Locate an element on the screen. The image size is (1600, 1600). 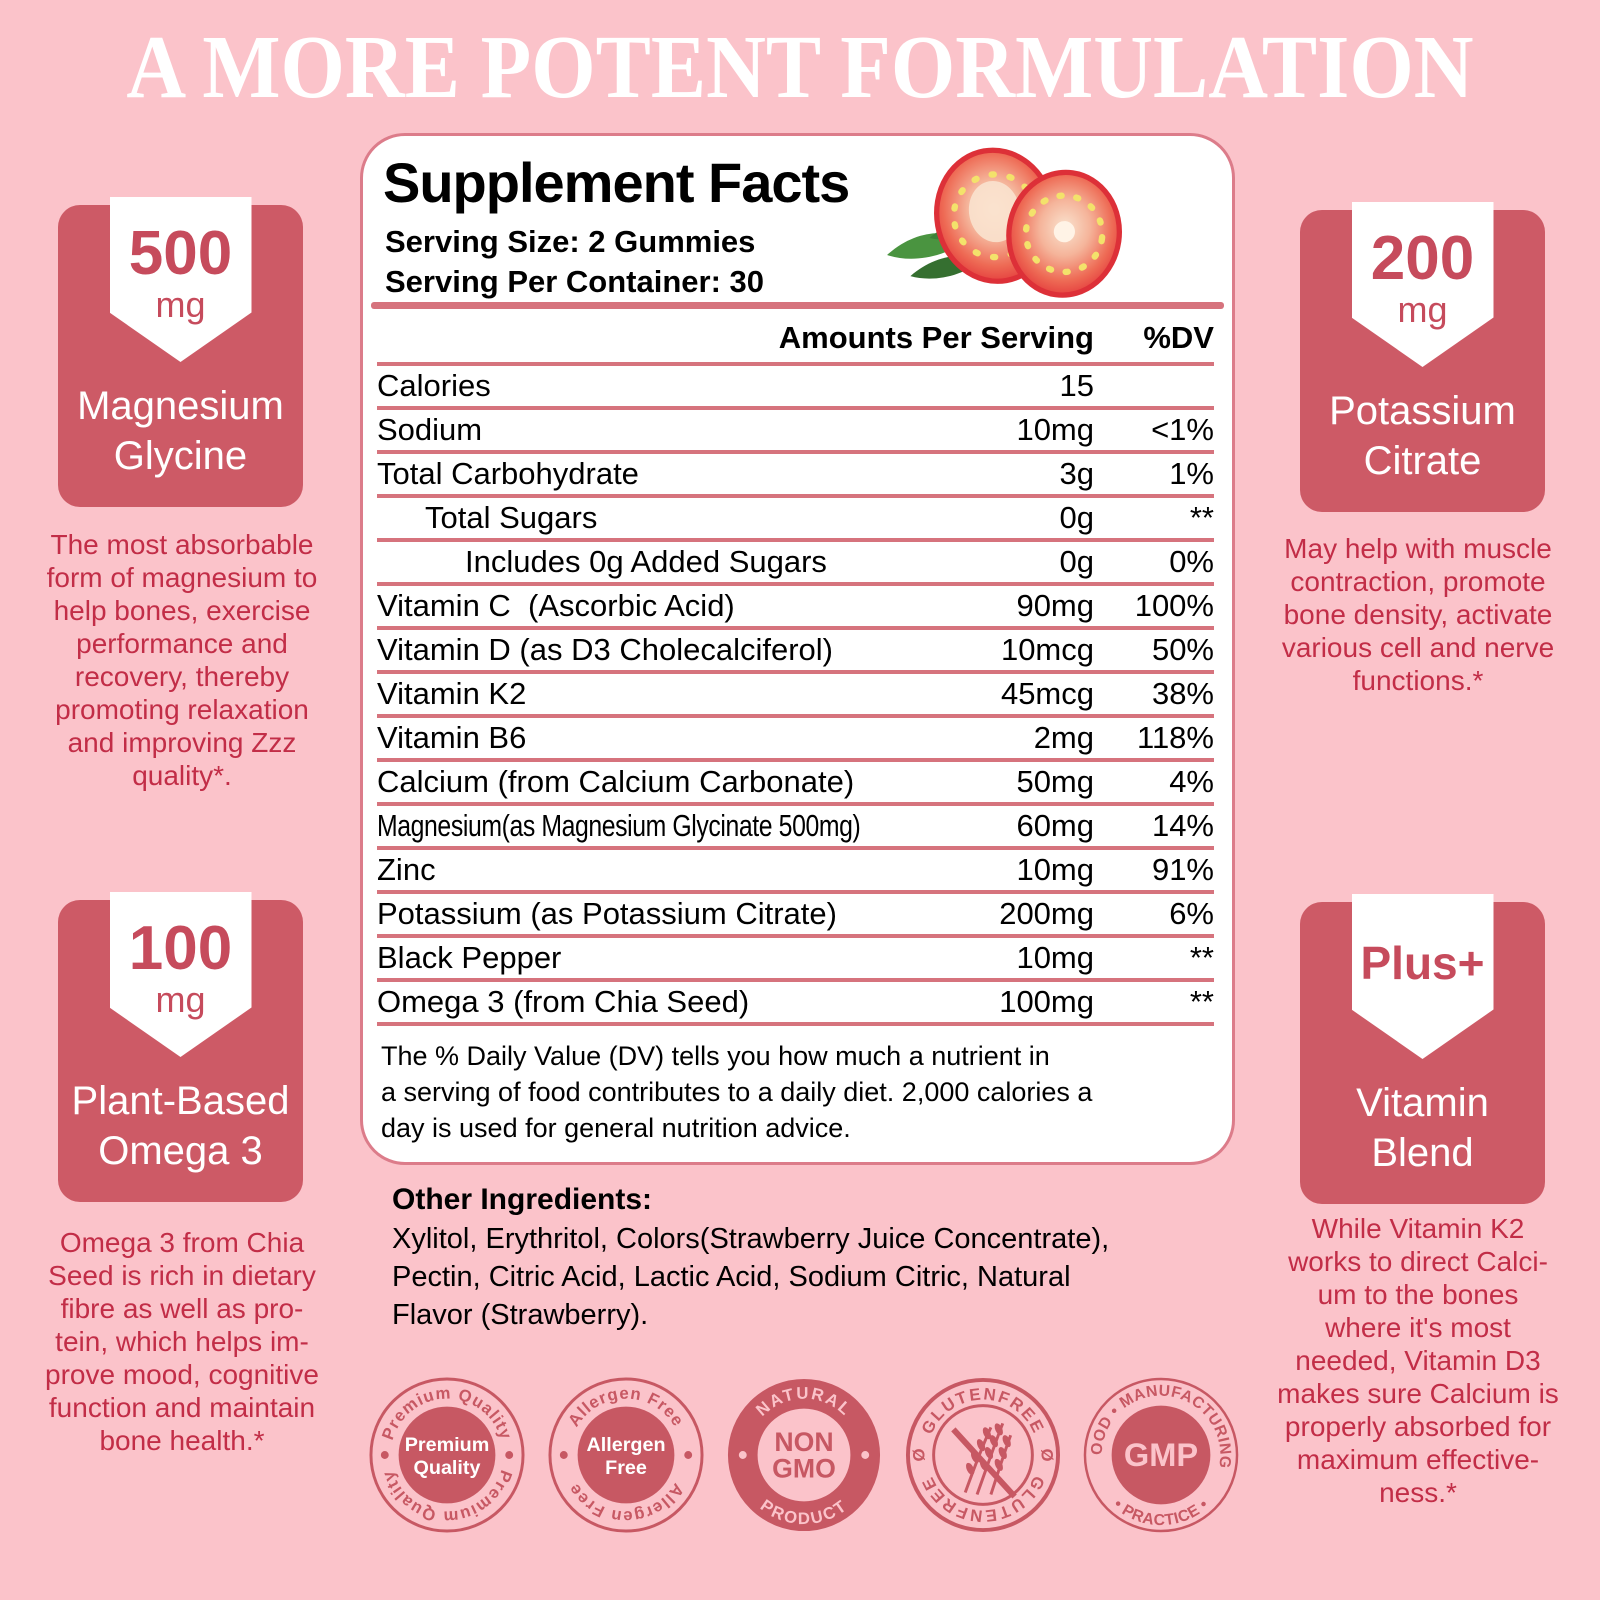
column-dv: %DV is located at coordinates (1178, 337).